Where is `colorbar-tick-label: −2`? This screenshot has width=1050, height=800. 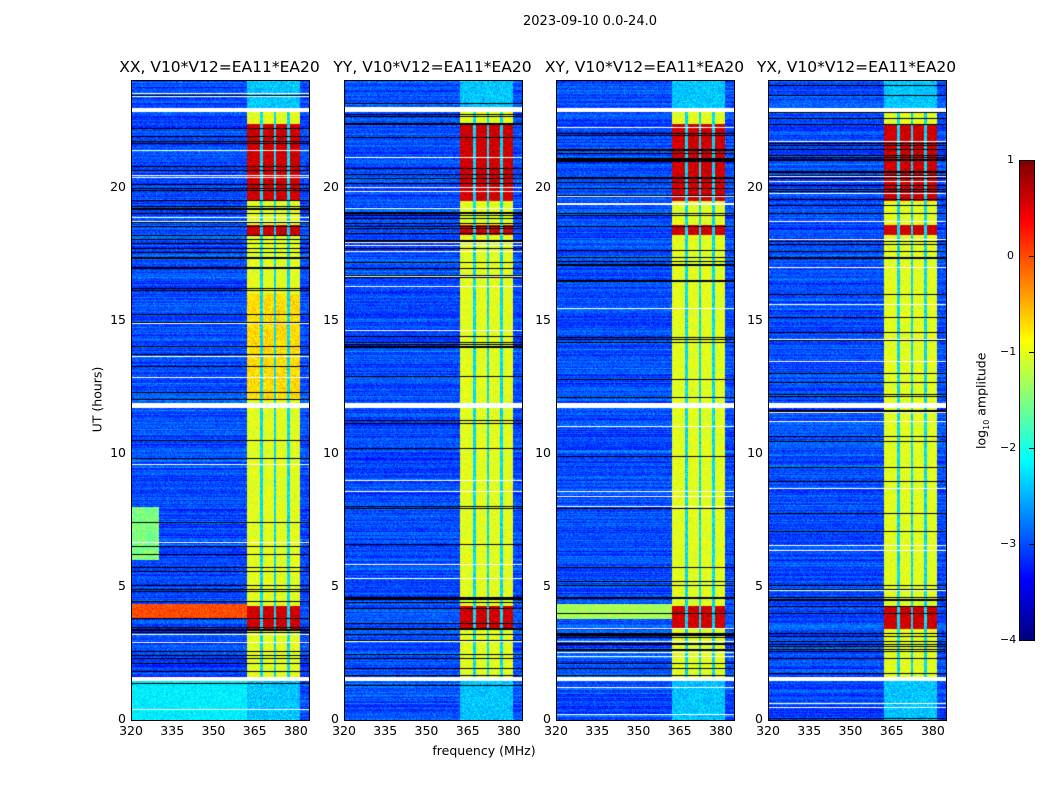
colorbar-tick-label: −2 is located at coordinates (1008, 447).